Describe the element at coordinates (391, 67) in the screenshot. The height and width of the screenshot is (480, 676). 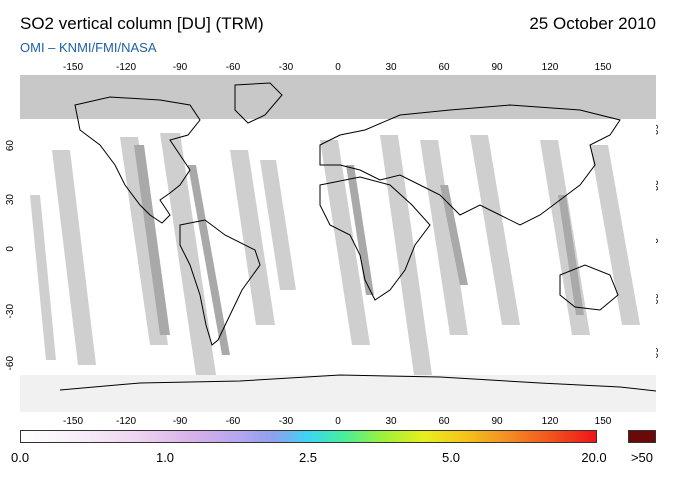
I see `lon-tick-top: 30` at that location.